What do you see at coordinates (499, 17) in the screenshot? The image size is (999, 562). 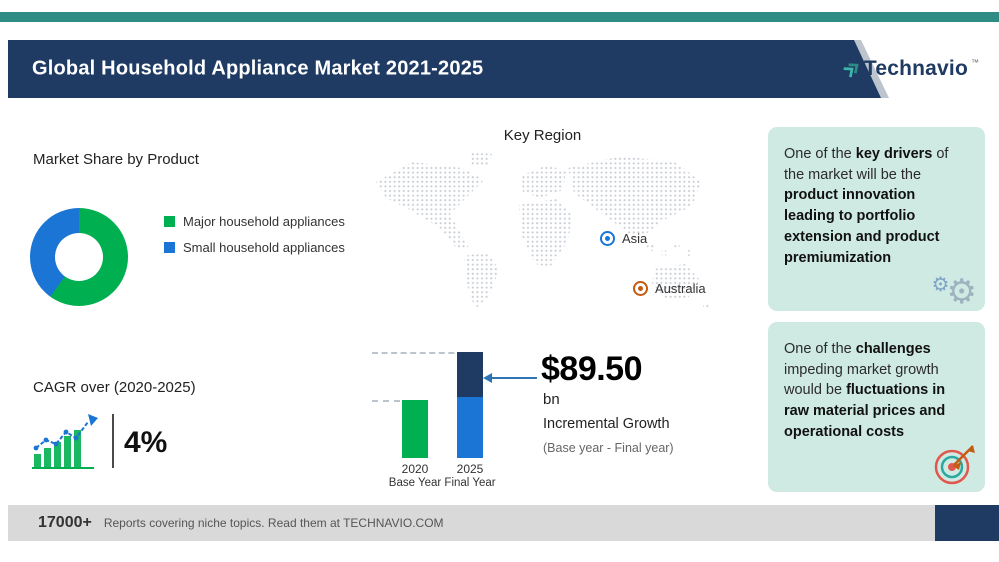 I see `top-accent-strip` at bounding box center [499, 17].